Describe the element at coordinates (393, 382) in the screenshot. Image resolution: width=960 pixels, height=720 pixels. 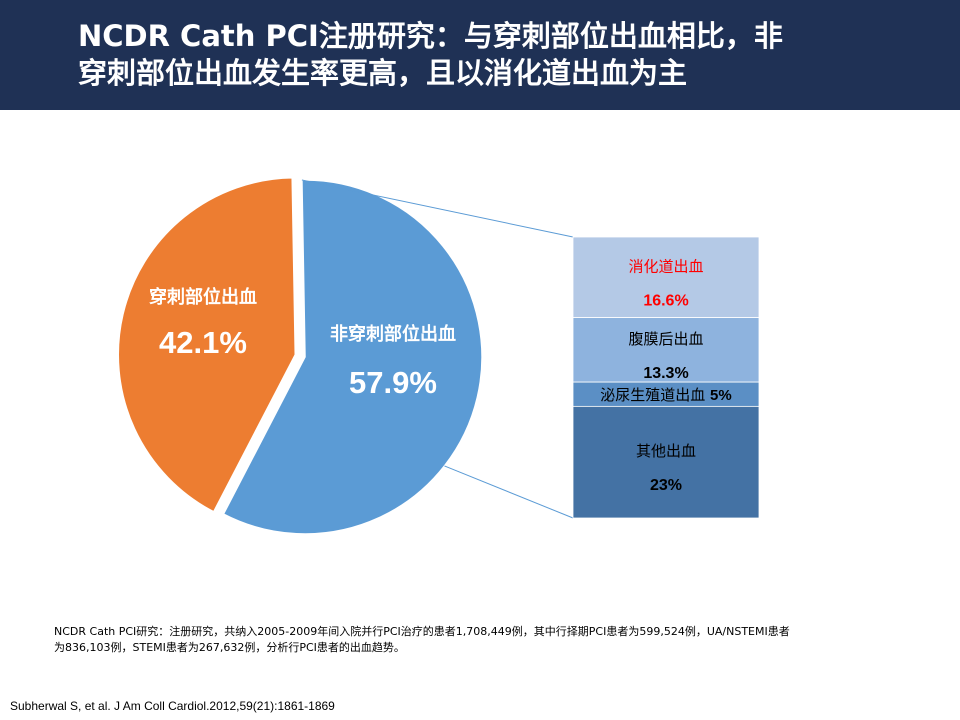
I see `pie-slice-value-0: 57.9%` at that location.